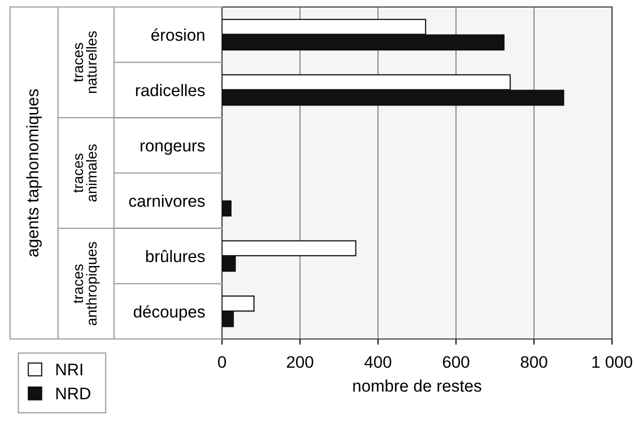  I want to click on legend-label: NRD, so click(73, 394).